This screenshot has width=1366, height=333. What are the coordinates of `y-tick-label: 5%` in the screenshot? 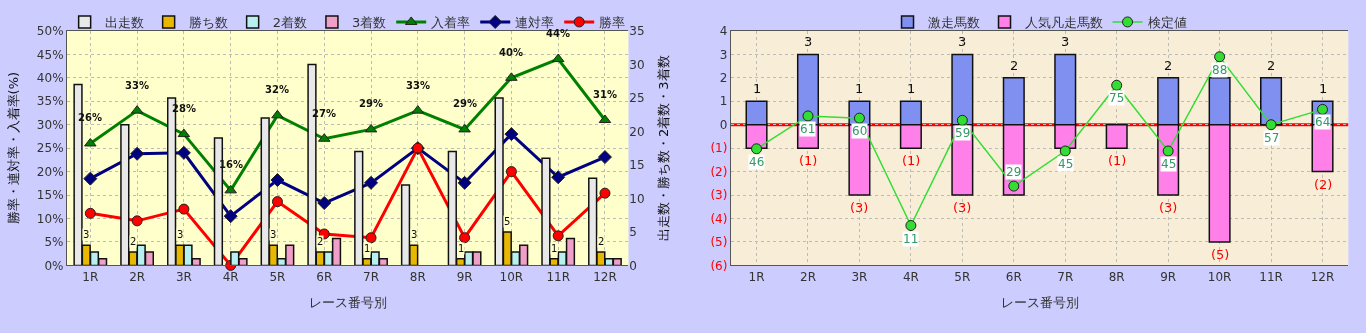 It's located at (54, 242).